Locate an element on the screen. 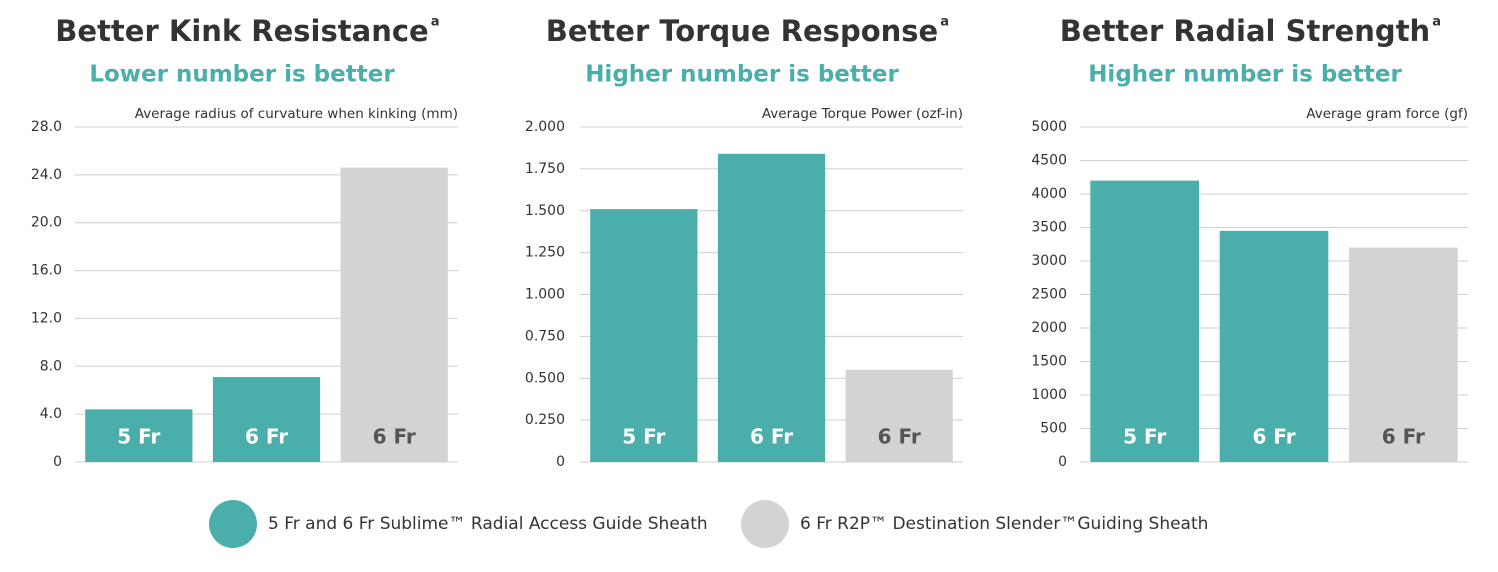 Image resolution: width=1498 pixels, height=572 pixels. chart-subtitle: Lower number is better is located at coordinates (242, 75).